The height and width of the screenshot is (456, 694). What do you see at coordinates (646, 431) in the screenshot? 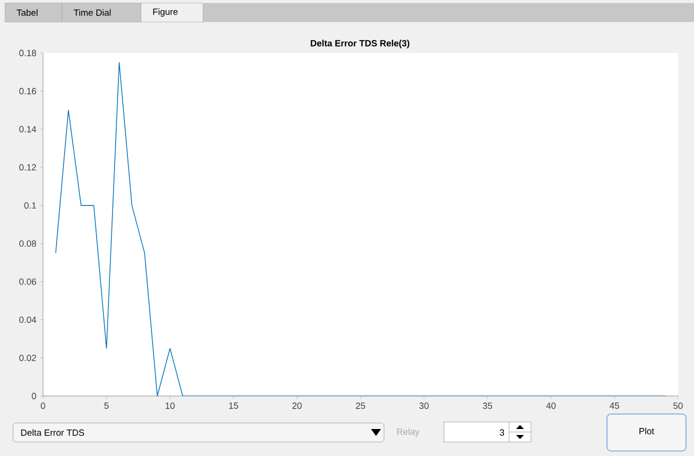
I see `text: Plot` at bounding box center [646, 431].